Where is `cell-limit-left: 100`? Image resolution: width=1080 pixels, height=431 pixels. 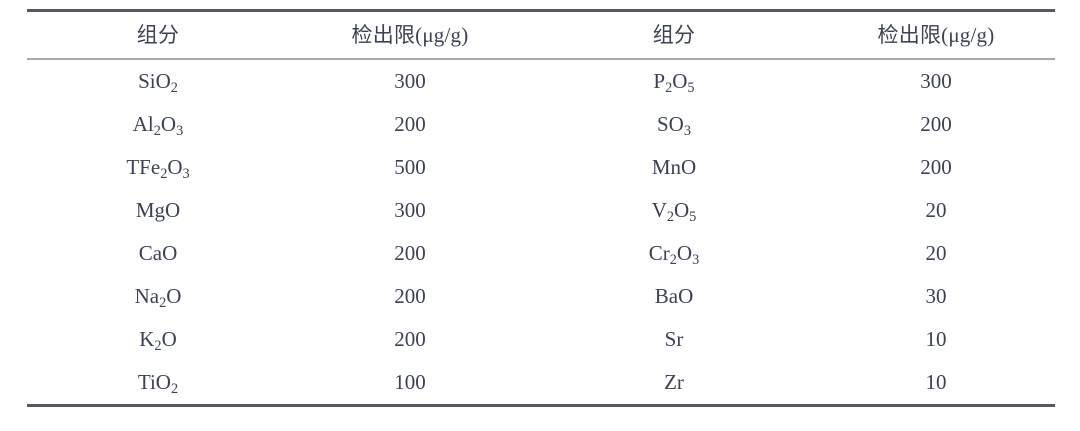 cell-limit-left: 100 is located at coordinates (410, 382).